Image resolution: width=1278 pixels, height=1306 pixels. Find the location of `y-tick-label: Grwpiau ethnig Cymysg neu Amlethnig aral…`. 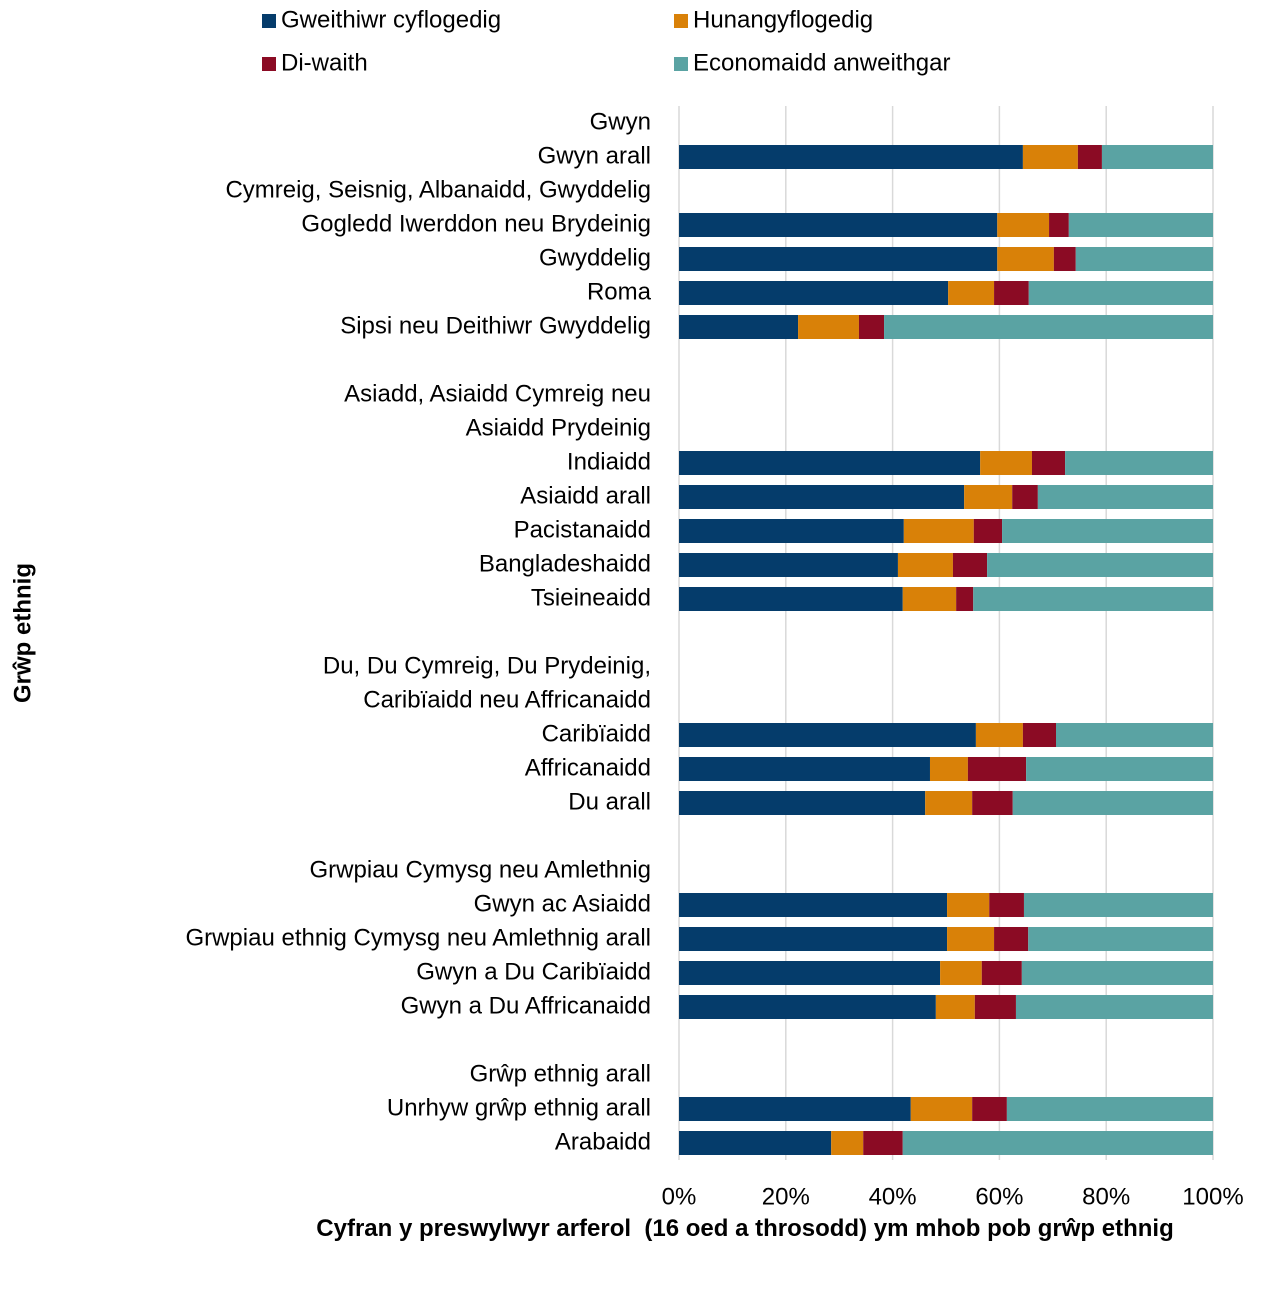

y-tick-label: Grwpiau ethnig Cymysg neu Amlethnig aral… is located at coordinates (418, 937).